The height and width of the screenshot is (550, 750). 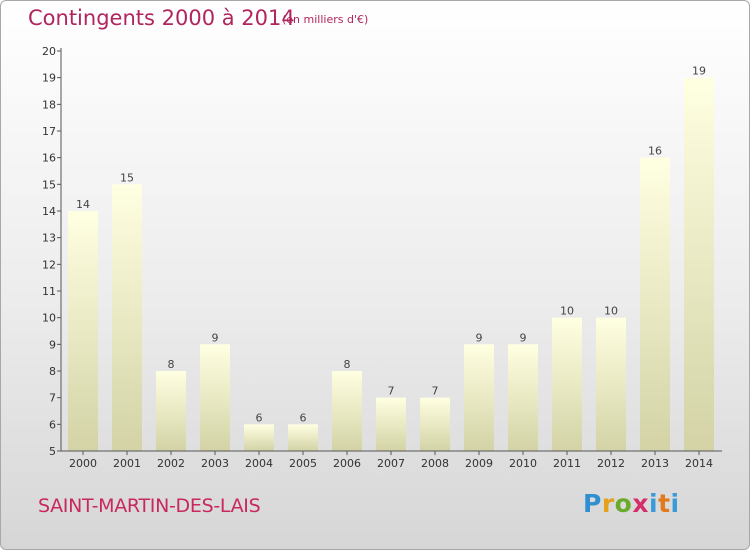 What do you see at coordinates (49, 131) in the screenshot?
I see `y-tick-label: 17` at bounding box center [49, 131].